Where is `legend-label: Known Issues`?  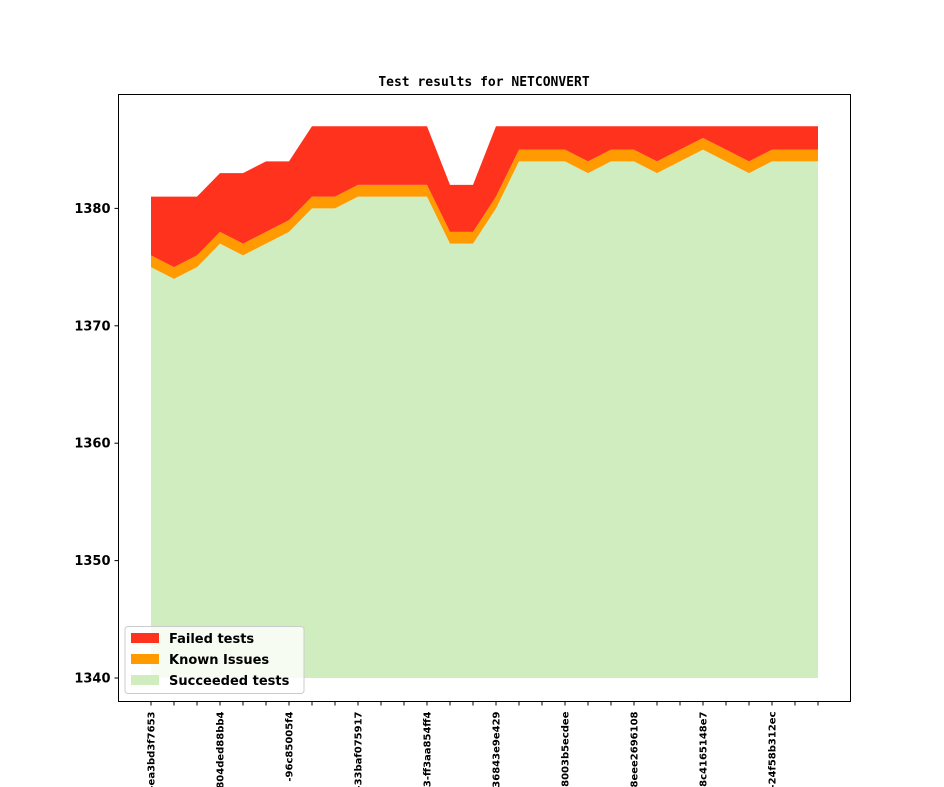 legend-label: Known Issues is located at coordinates (219, 660).